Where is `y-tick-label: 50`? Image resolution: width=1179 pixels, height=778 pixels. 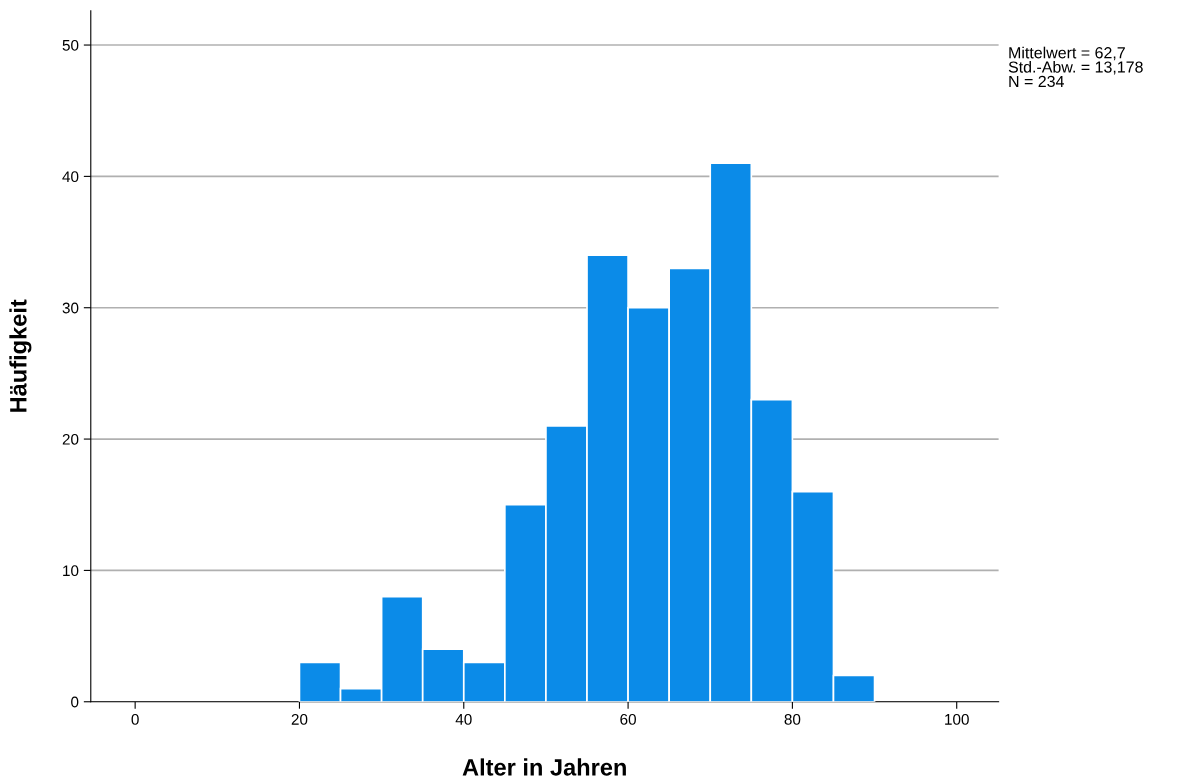 y-tick-label: 50 is located at coordinates (70, 45).